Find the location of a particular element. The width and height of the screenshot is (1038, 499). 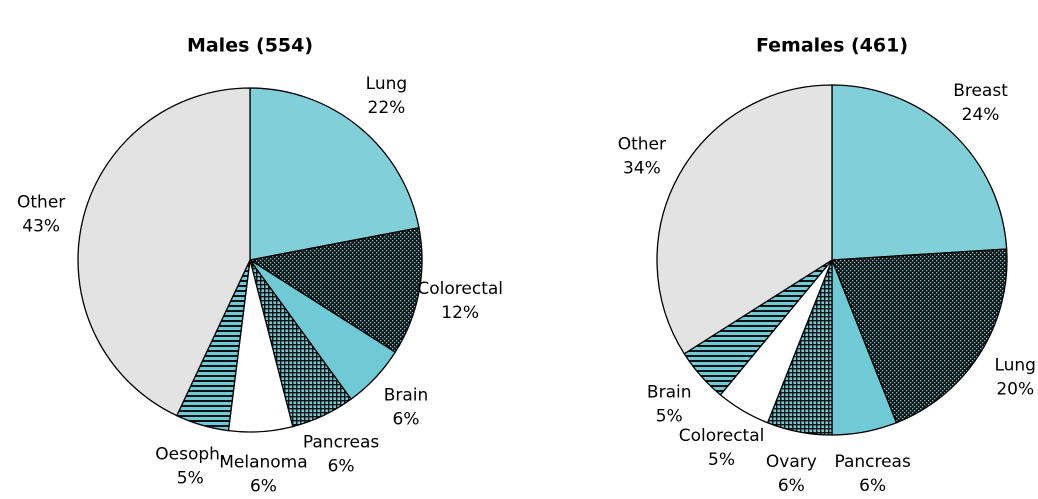

chart-title: Females (461) is located at coordinates (832, 46).